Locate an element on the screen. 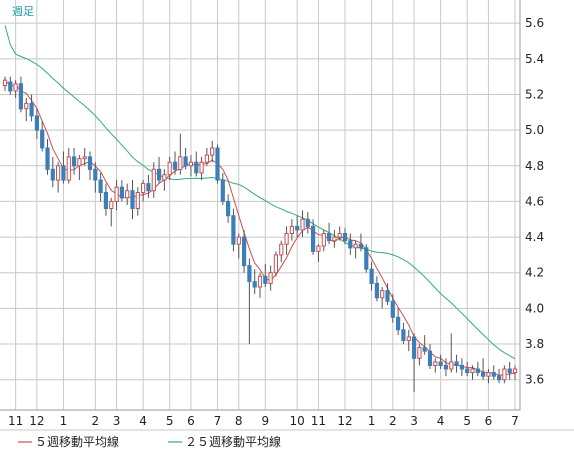  y-tick-label: 4.8 is located at coordinates (534, 166).